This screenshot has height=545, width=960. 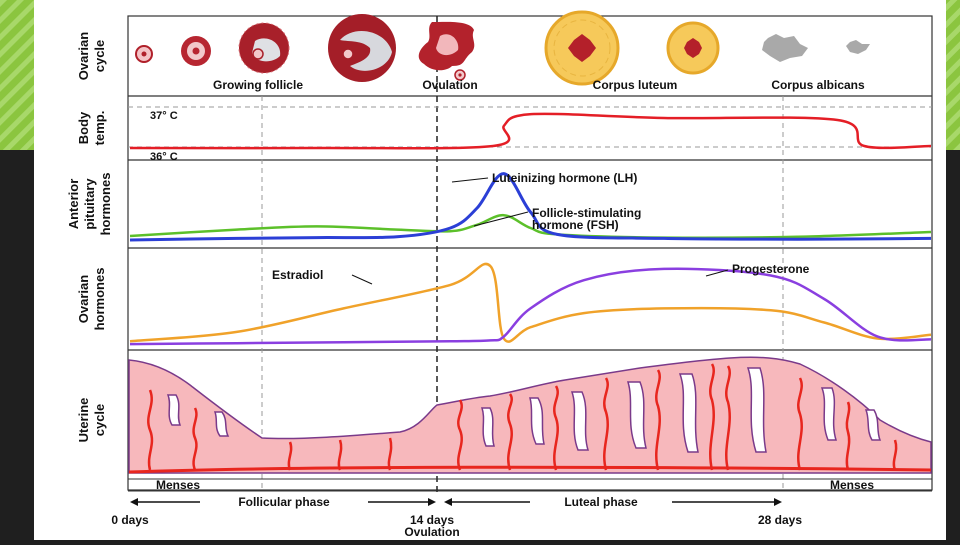 What do you see at coordinates (717, 273) in the screenshot?
I see `progesterone-leader-line` at bounding box center [717, 273].